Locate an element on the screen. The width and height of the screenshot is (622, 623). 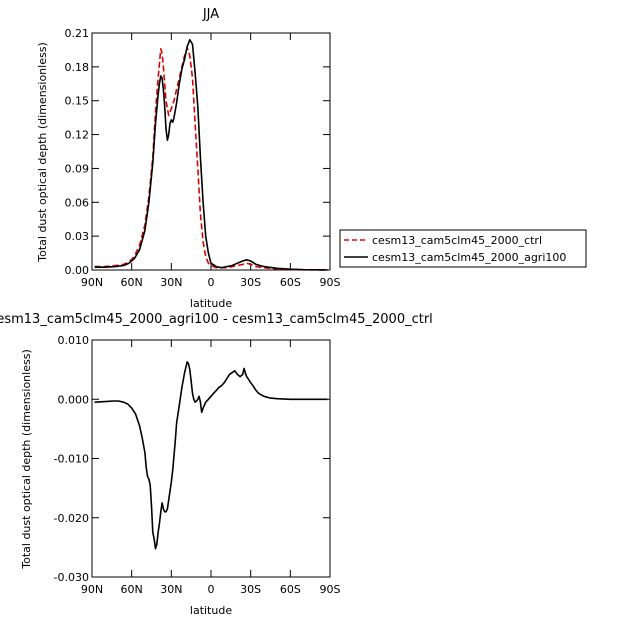
bottom-x-tick-label: 60N is located at coordinates (132, 589).